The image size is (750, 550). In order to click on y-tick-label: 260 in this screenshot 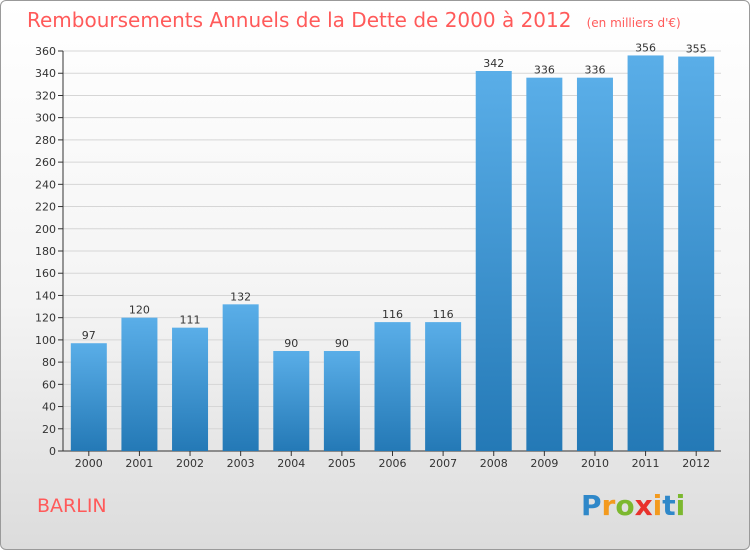, I will do `click(45, 162)`.